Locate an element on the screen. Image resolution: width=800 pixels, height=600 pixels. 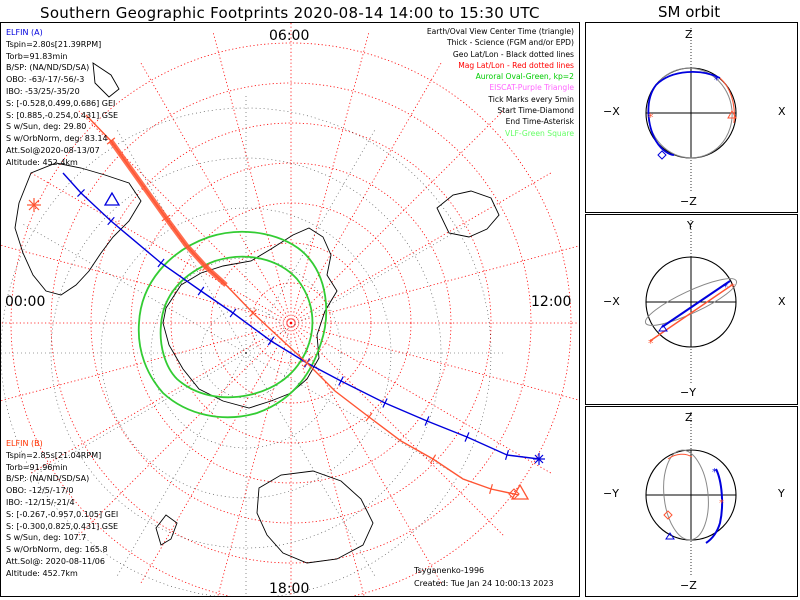
elfin-b-info-line: Altitude: 452.7km is located at coordinates (42, 573).